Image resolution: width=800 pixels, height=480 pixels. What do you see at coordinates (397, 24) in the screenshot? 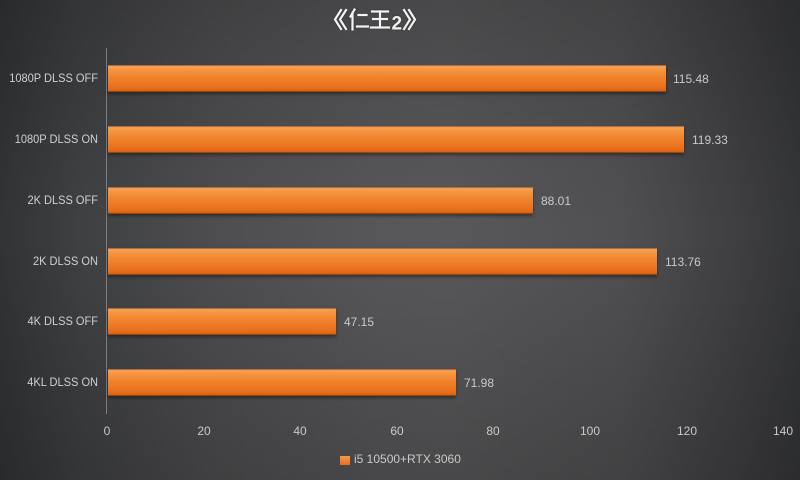
I see `svg-text: 2` at bounding box center [397, 24].